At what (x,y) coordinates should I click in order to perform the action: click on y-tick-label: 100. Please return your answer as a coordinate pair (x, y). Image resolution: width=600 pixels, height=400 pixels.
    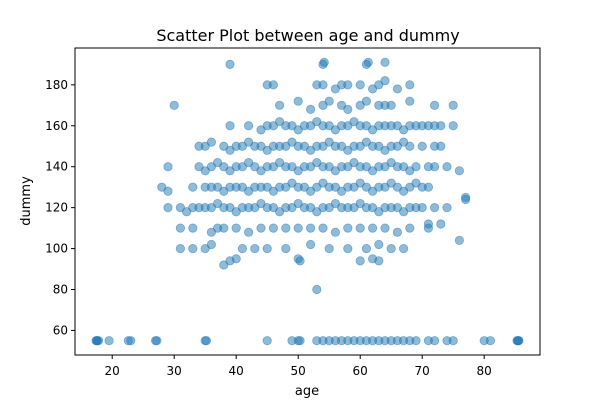
    Looking at the image, I should click on (56, 249).